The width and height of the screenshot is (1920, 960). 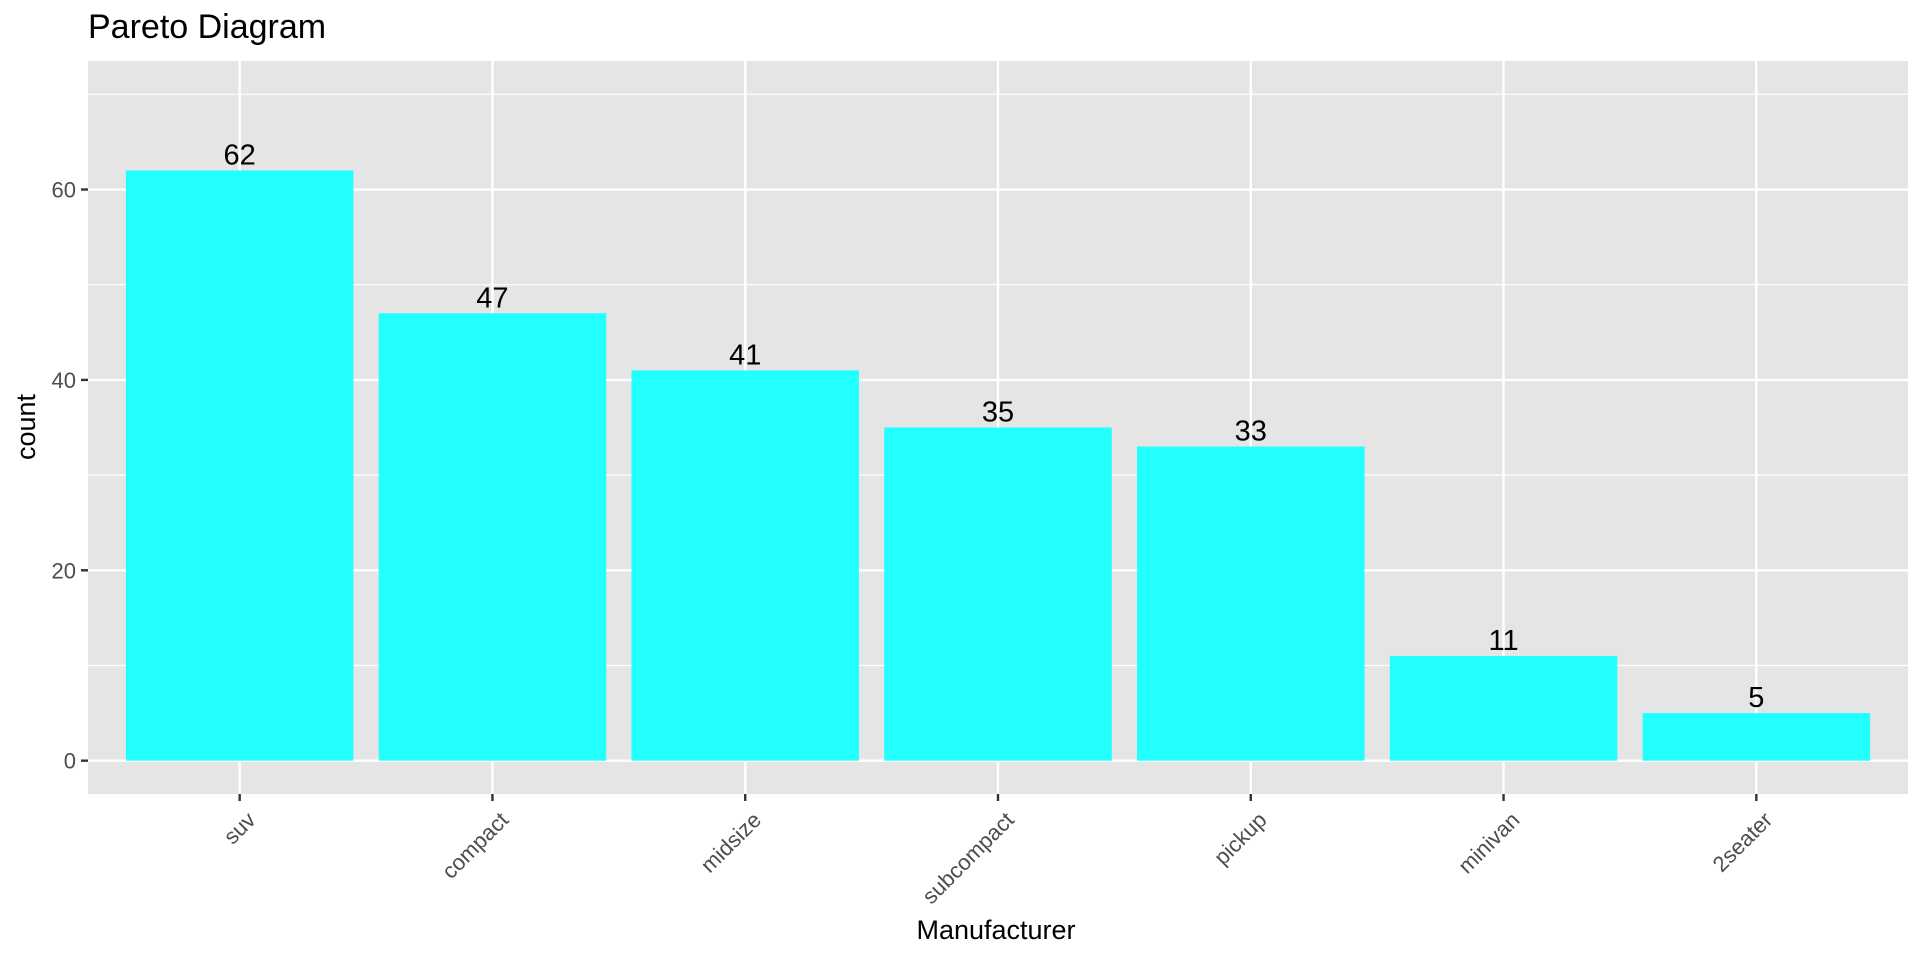 What do you see at coordinates (998, 594) in the screenshot?
I see `bar-subcompact` at bounding box center [998, 594].